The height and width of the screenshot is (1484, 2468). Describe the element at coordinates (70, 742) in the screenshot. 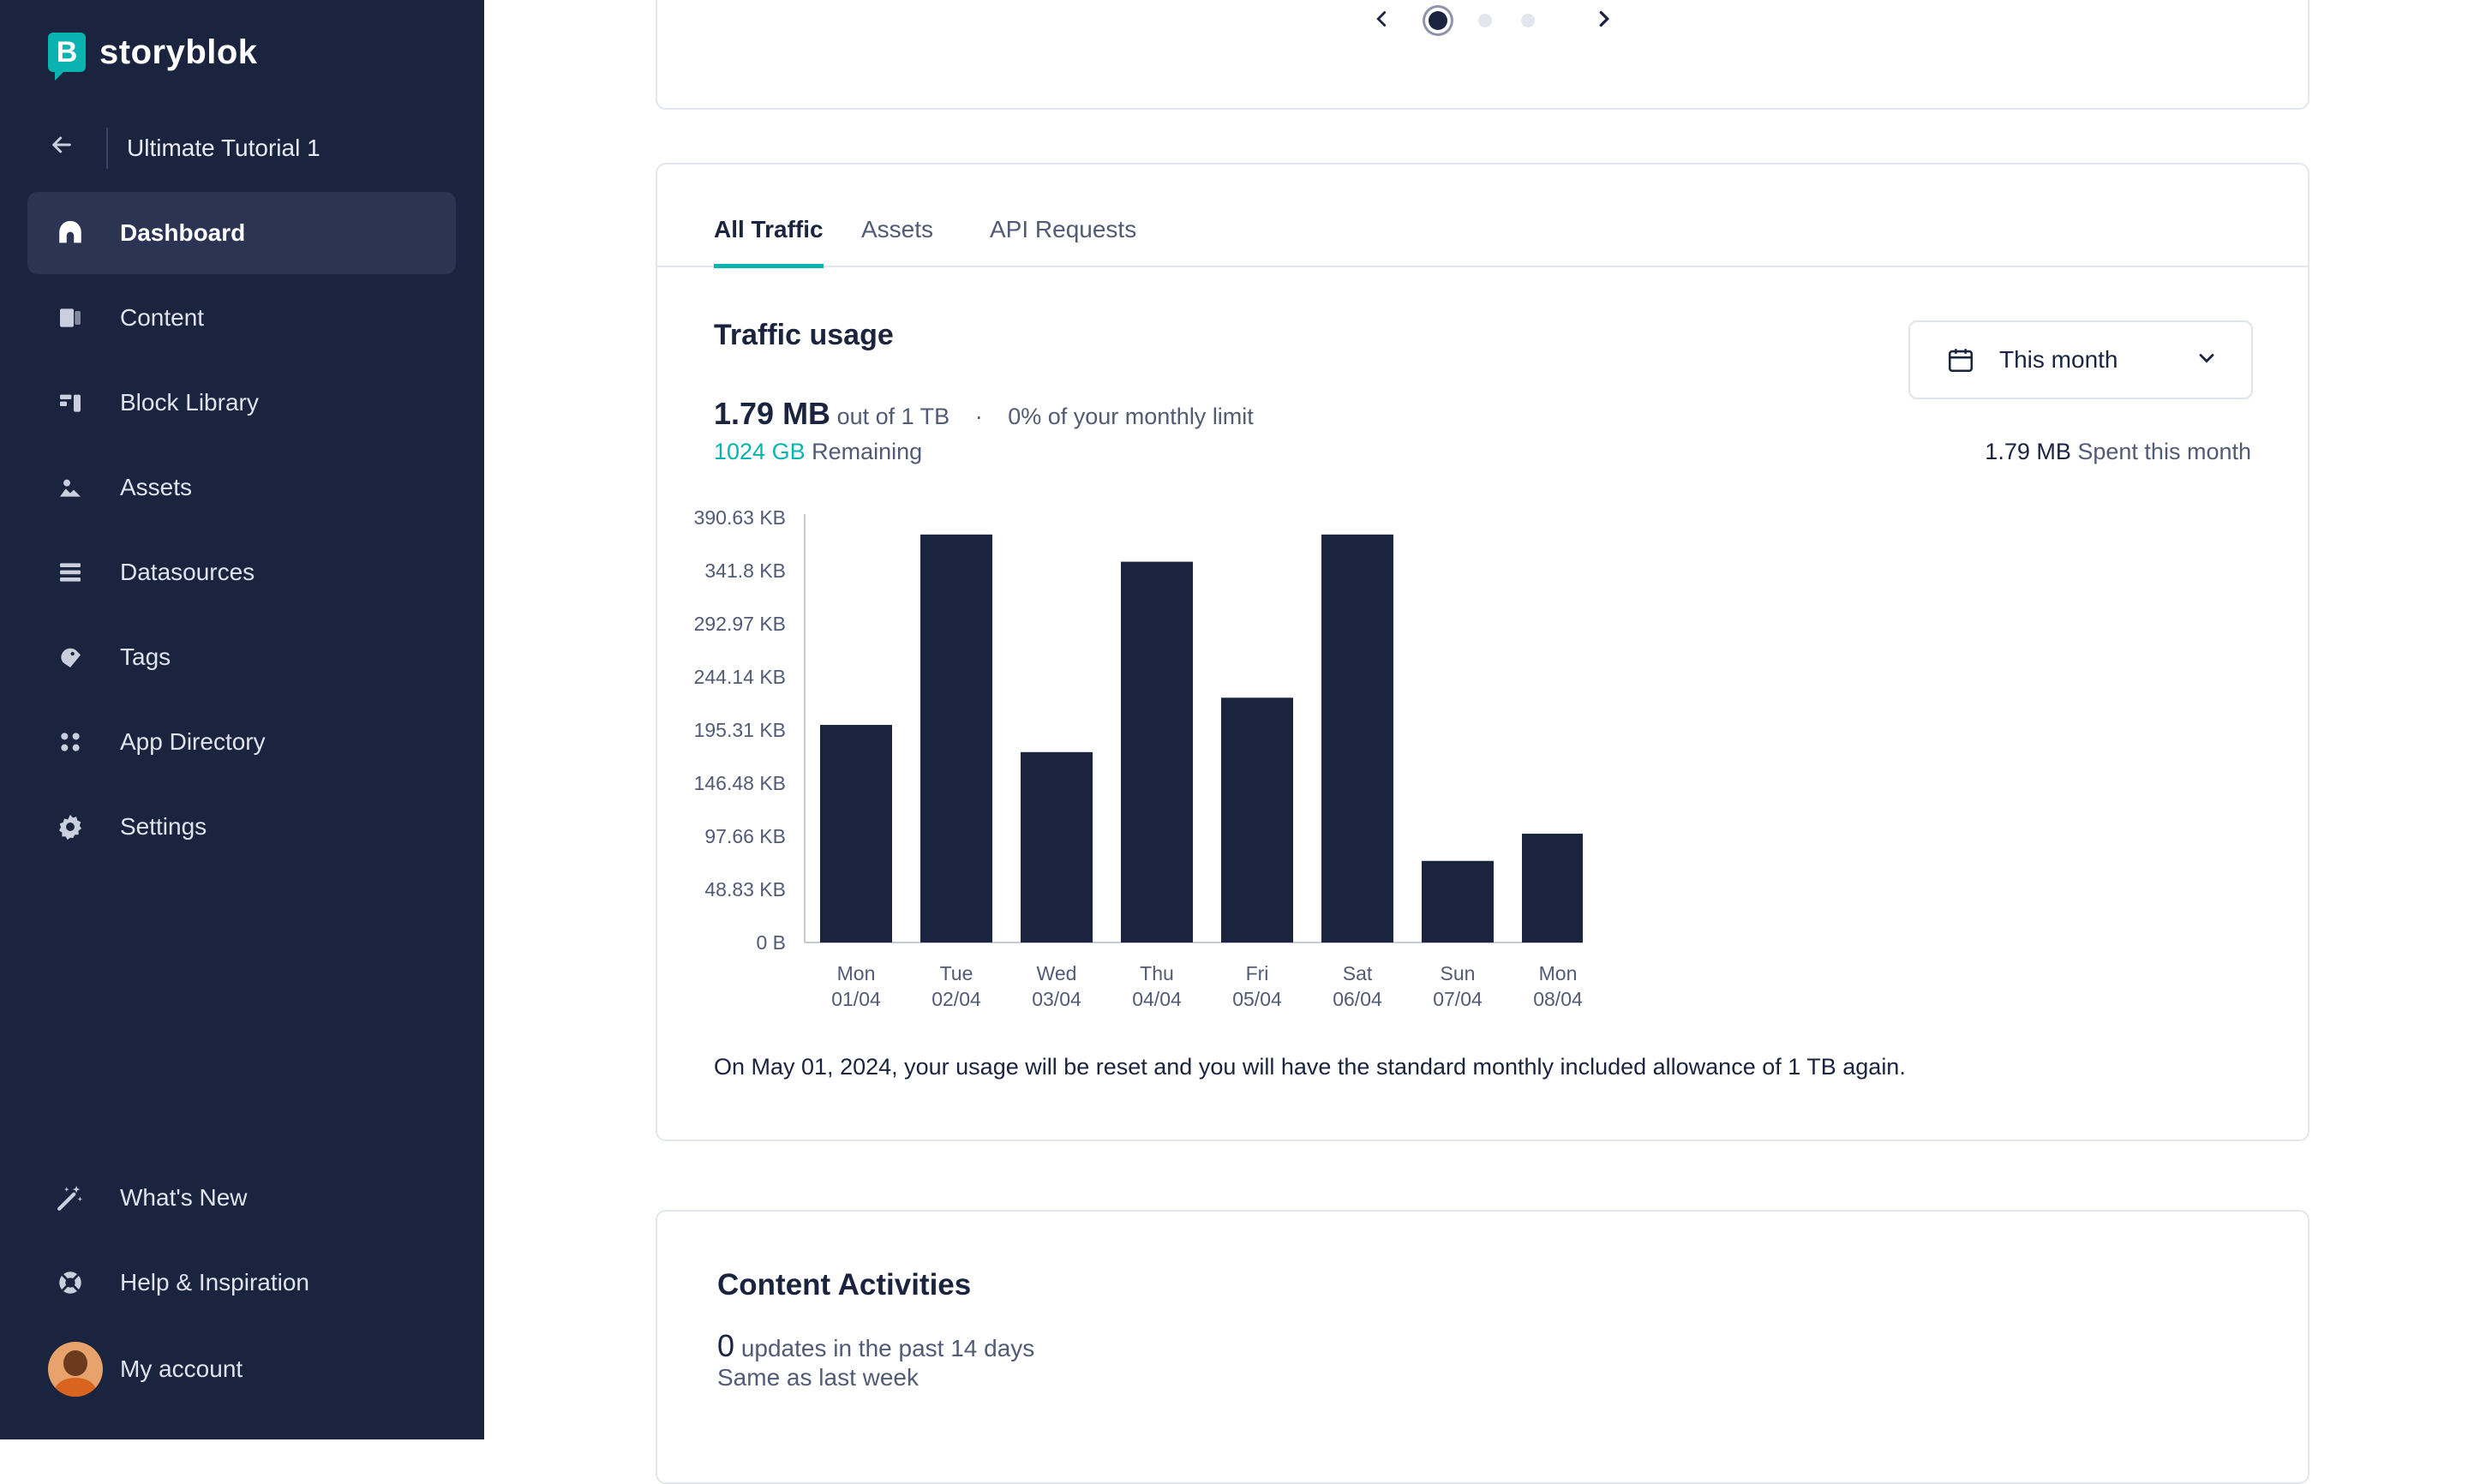

I see `app-directory-icon` at that location.